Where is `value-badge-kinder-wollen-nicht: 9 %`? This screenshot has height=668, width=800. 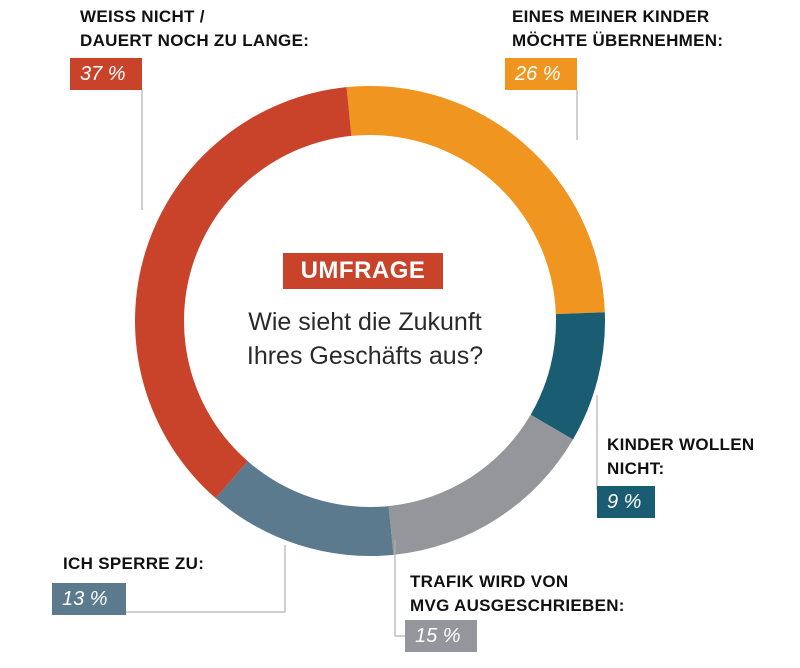
value-badge-kinder-wollen-nicht: 9 % is located at coordinates (626, 502).